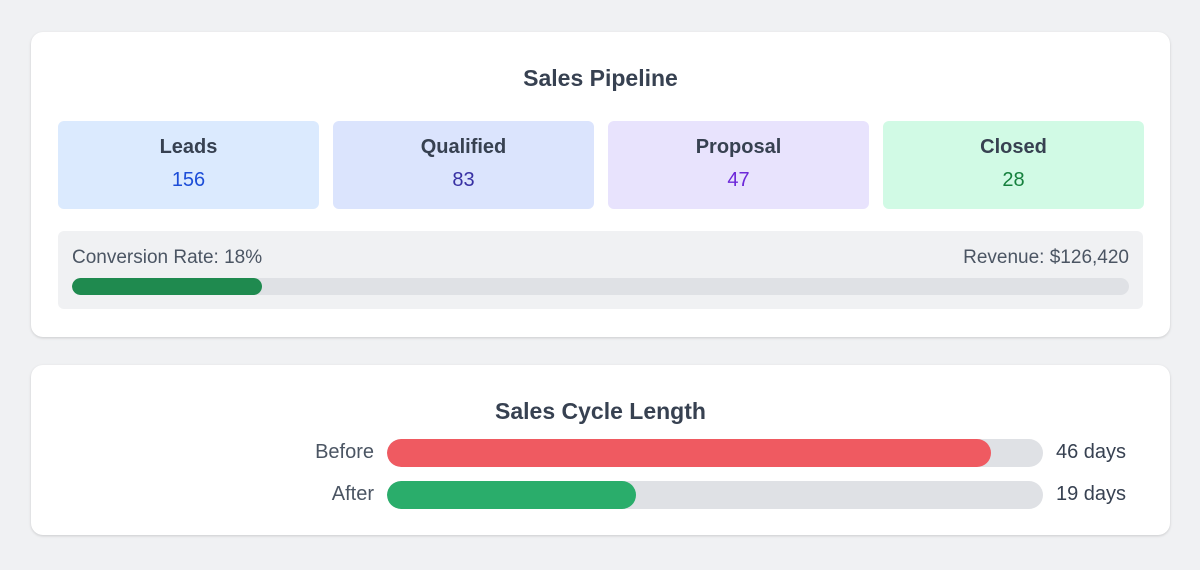 Image resolution: width=1200 pixels, height=570 pixels. Describe the element at coordinates (463, 180) in the screenshot. I see `stage-value: 83` at that location.